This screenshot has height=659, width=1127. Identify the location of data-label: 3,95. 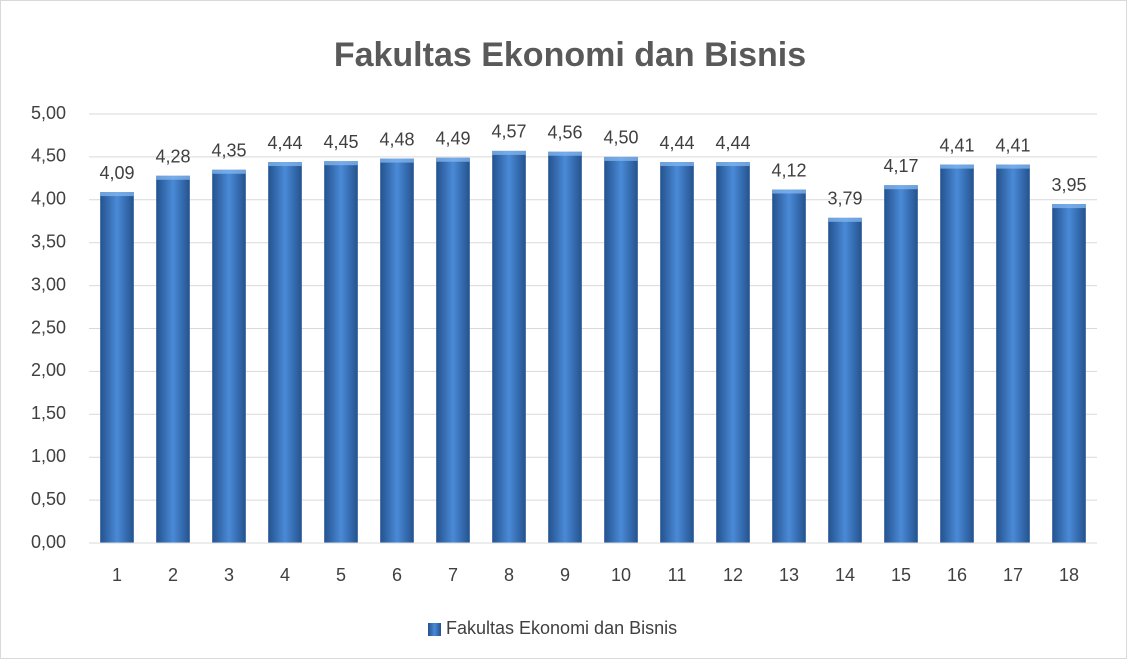
(1068, 185).